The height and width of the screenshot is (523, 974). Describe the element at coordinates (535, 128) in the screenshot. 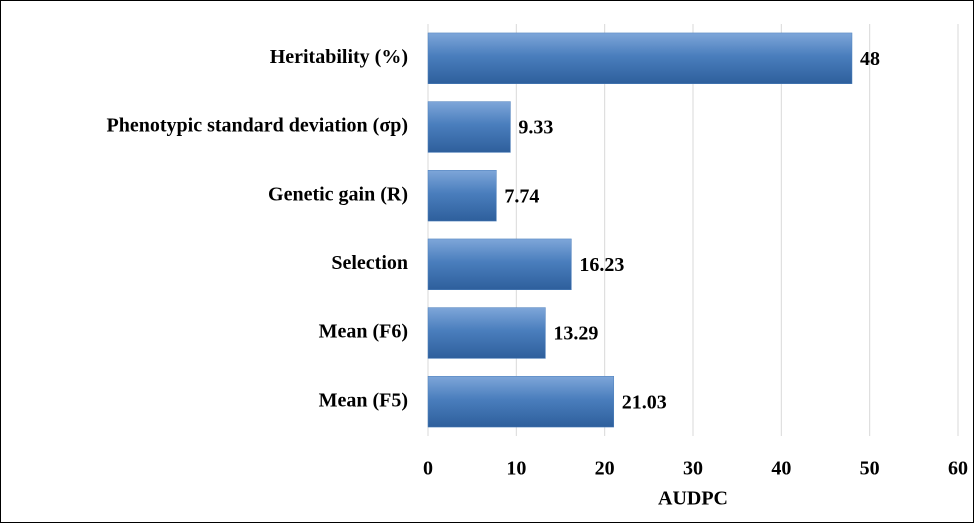

I see `value-label: 9.33` at that location.